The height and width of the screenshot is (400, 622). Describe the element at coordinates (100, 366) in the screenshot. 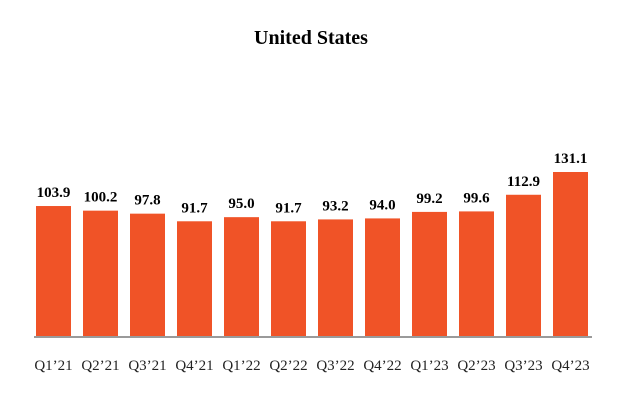

I see `x-tick-label: Q2’21` at that location.